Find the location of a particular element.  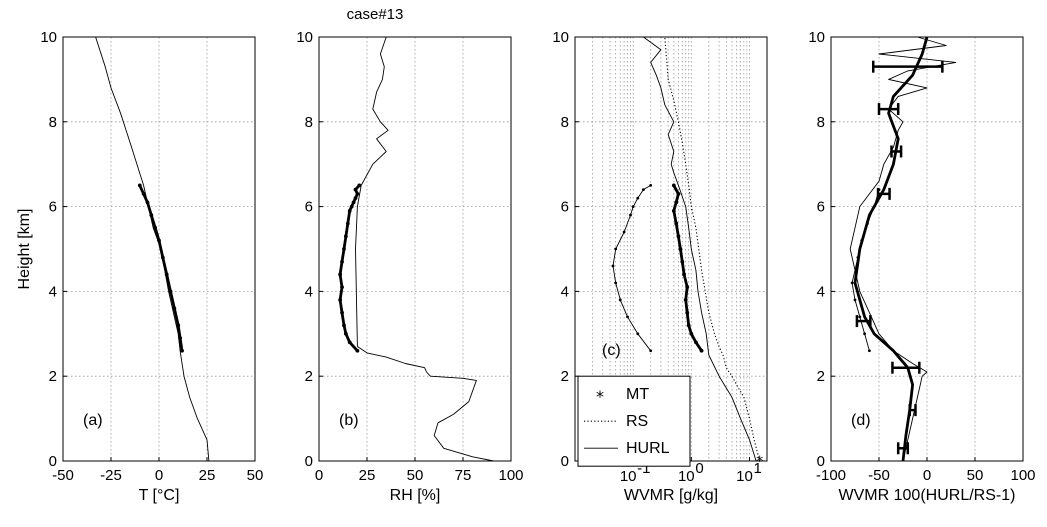

x-tick-label: -25 is located at coordinates (111, 475).